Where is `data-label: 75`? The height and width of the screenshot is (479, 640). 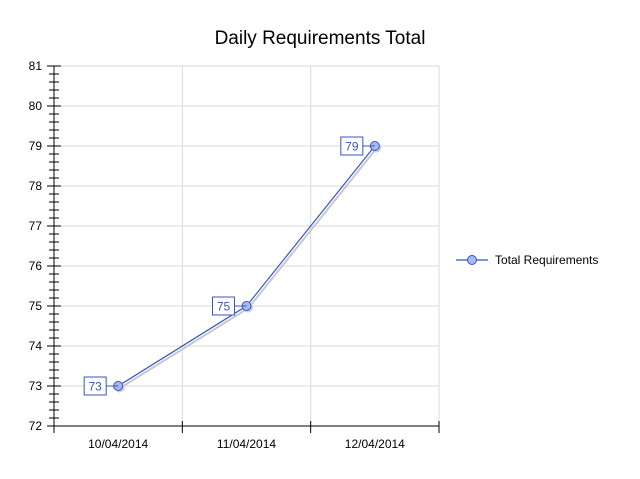 data-label: 75 is located at coordinates (224, 307).